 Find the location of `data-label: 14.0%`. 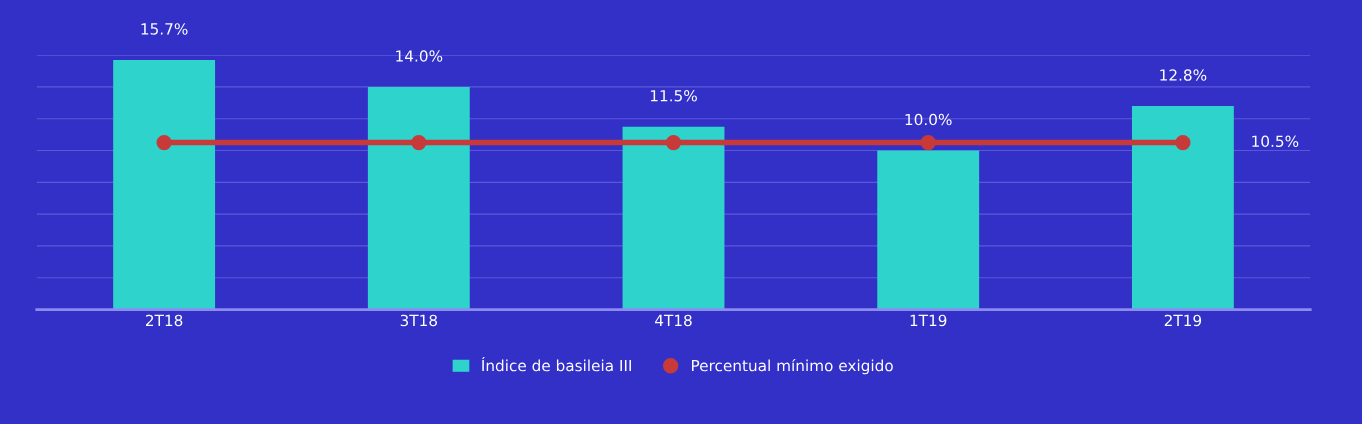

data-label: 14.0% is located at coordinates (419, 56).